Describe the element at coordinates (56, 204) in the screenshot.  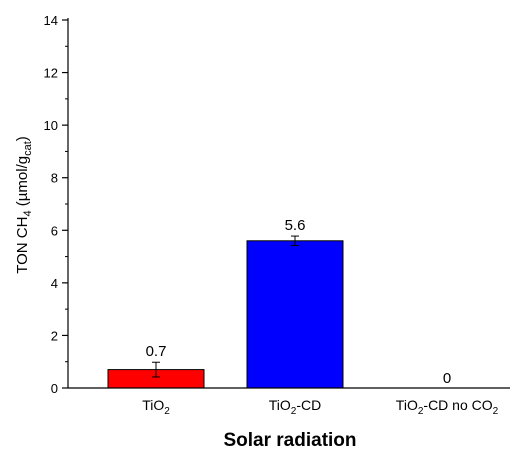
I see `y-axis: 0 2 4 6 8 10 12 14` at that location.